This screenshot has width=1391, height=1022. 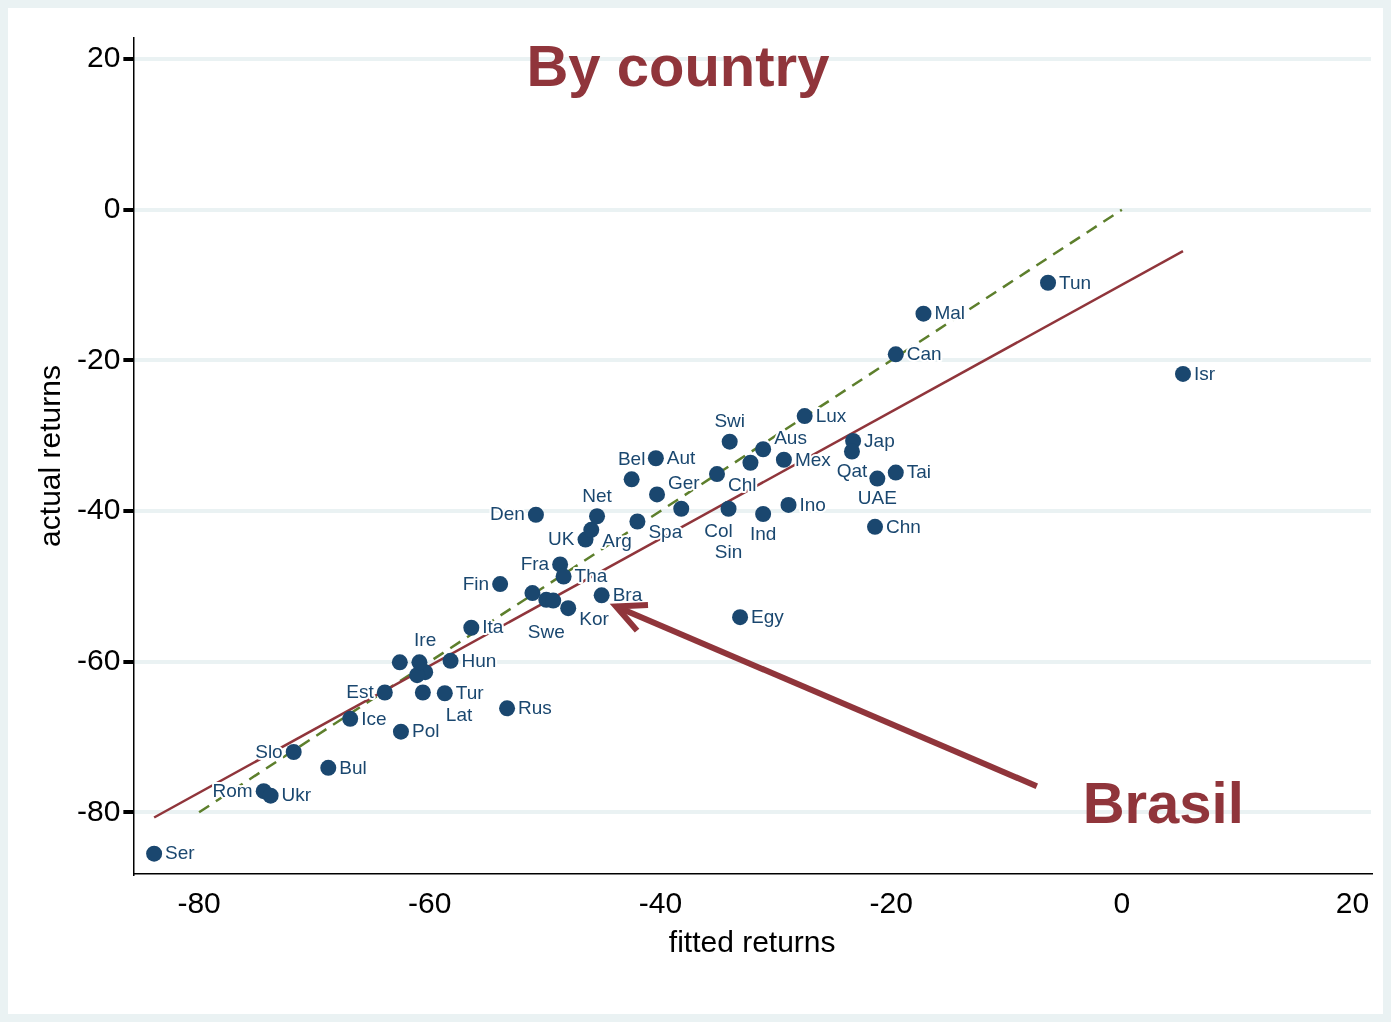 I want to click on y-tick-label: 0, so click(x=112, y=207).